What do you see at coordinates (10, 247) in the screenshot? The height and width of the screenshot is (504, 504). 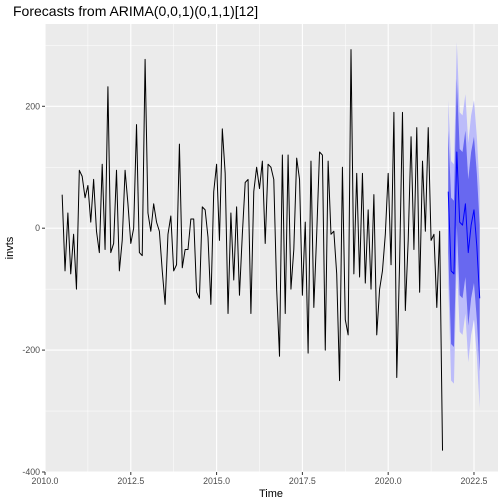 I see `y-axis-label: invts` at bounding box center [10, 247].